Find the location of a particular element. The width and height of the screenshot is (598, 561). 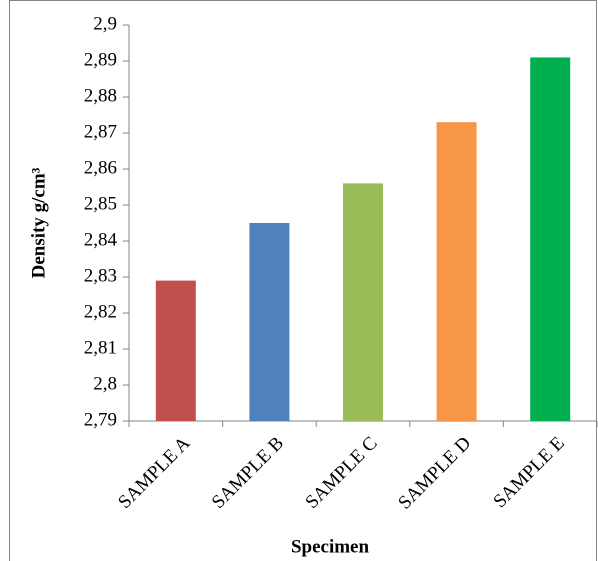

x-tick-label: SAMPLE A is located at coordinates (154, 473).